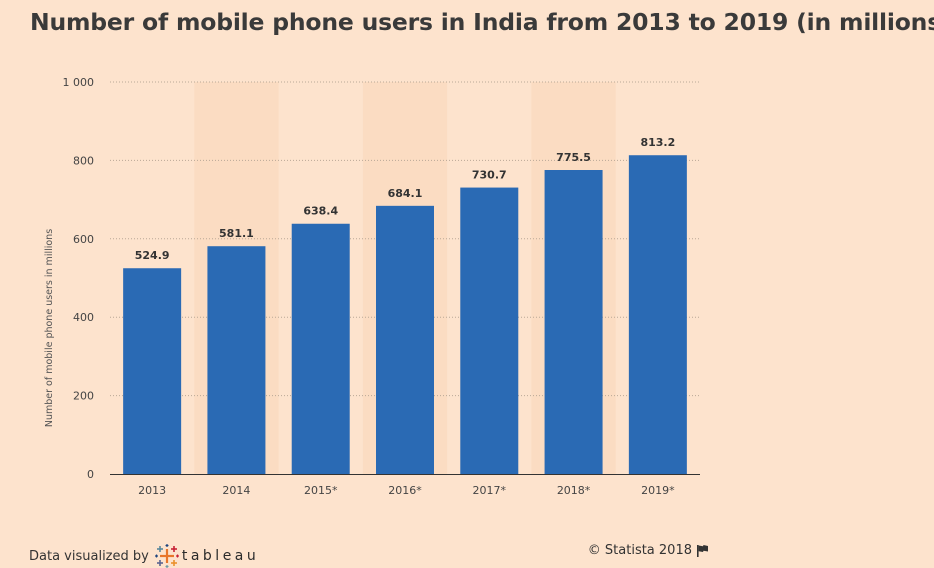 Image resolution: width=934 pixels, height=568 pixels. I want to click on x-tick-label: 2018*, so click(574, 490).